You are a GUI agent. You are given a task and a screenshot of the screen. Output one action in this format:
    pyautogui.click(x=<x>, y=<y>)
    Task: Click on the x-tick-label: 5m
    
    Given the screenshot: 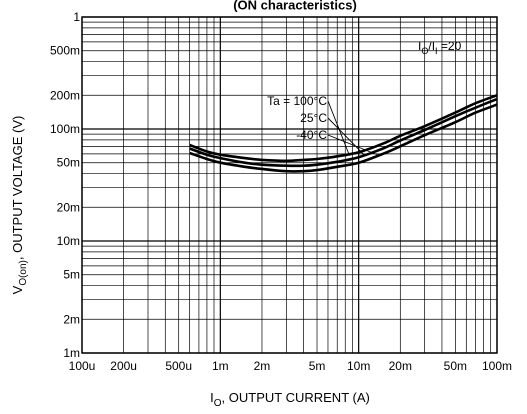 What is the action you would take?
    pyautogui.click(x=317, y=366)
    